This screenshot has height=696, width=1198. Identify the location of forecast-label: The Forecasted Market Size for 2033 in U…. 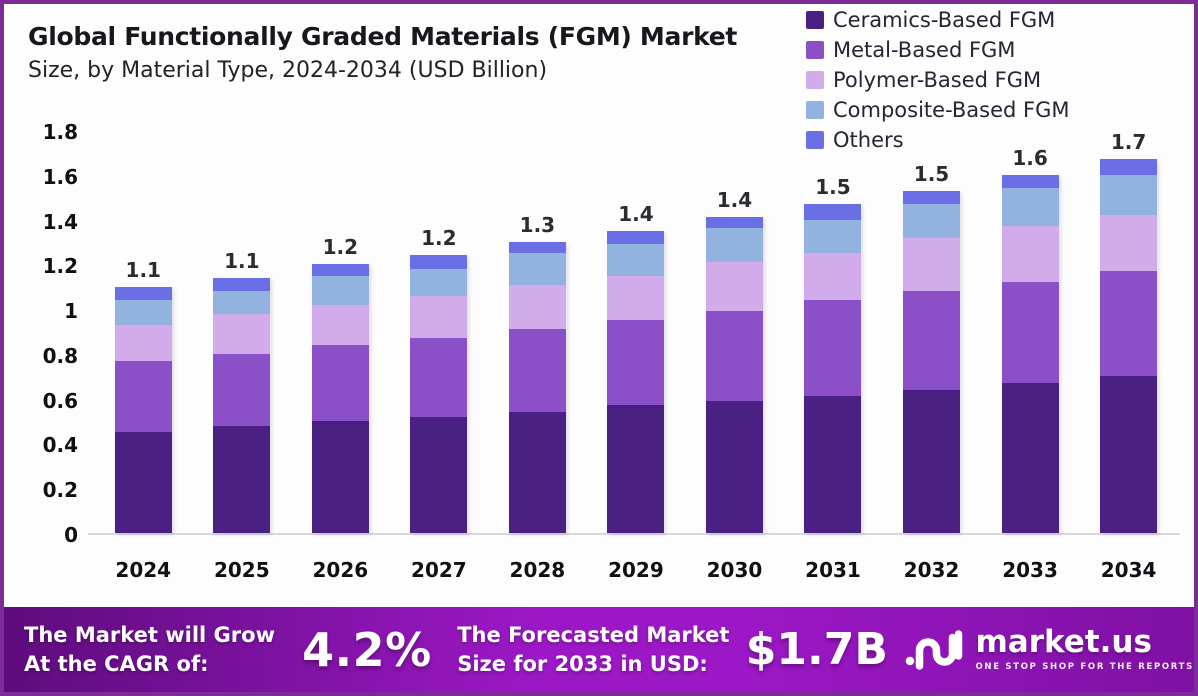
(598, 650).